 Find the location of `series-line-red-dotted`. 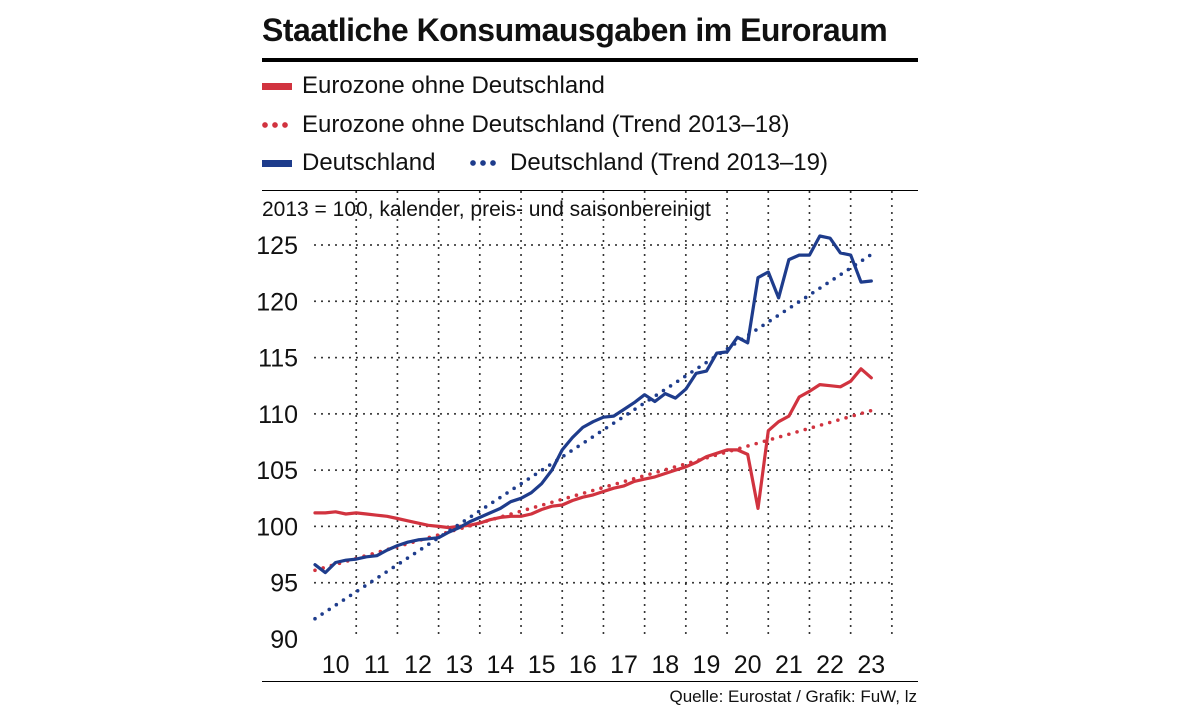

series-line-red-dotted is located at coordinates (595, 490).